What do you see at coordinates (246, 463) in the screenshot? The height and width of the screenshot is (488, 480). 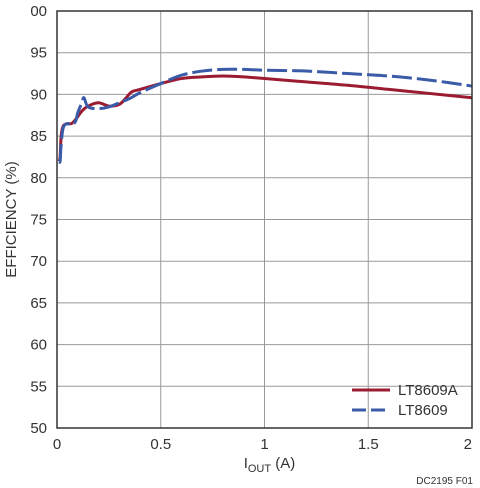 I see `x-axis-label-main: I` at bounding box center [246, 463].